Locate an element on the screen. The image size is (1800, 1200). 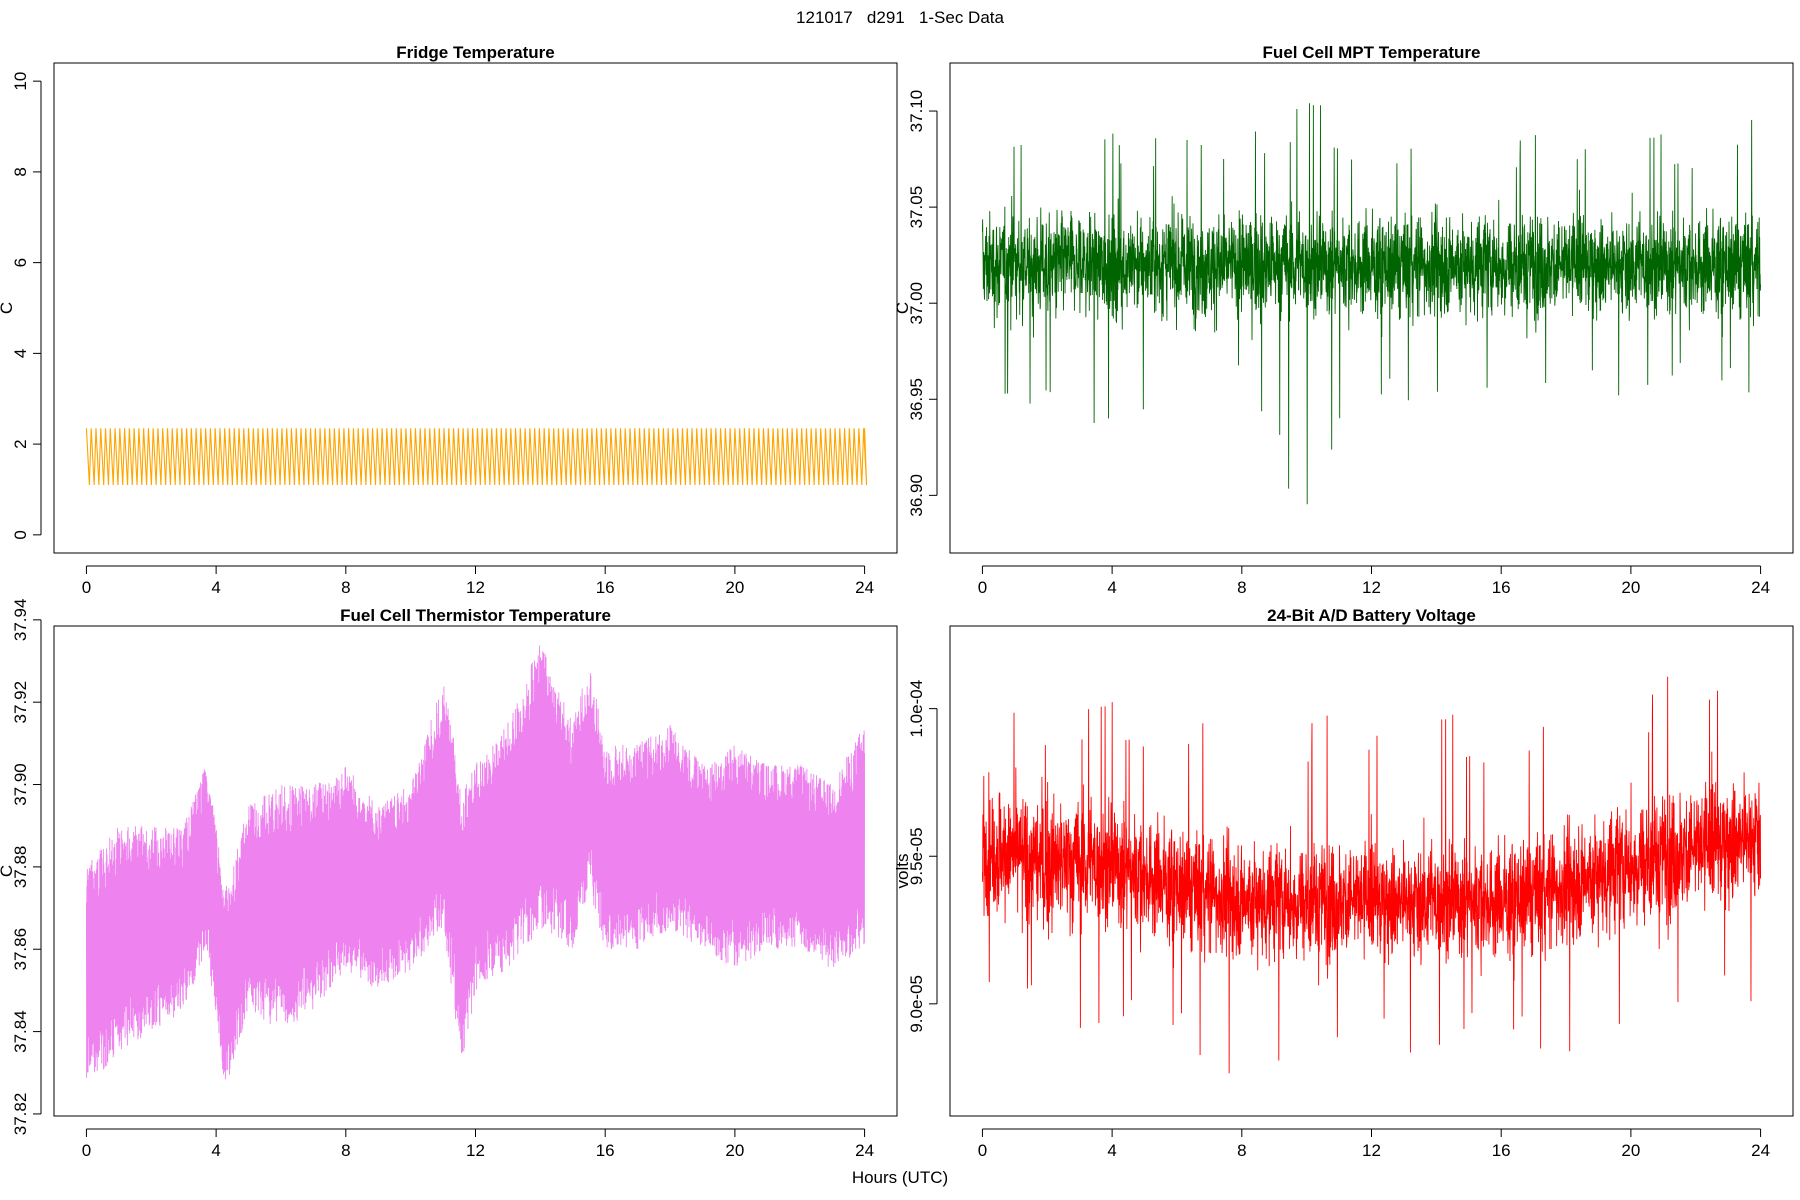
y-tick-label: 37.84 is located at coordinates (20, 1031).